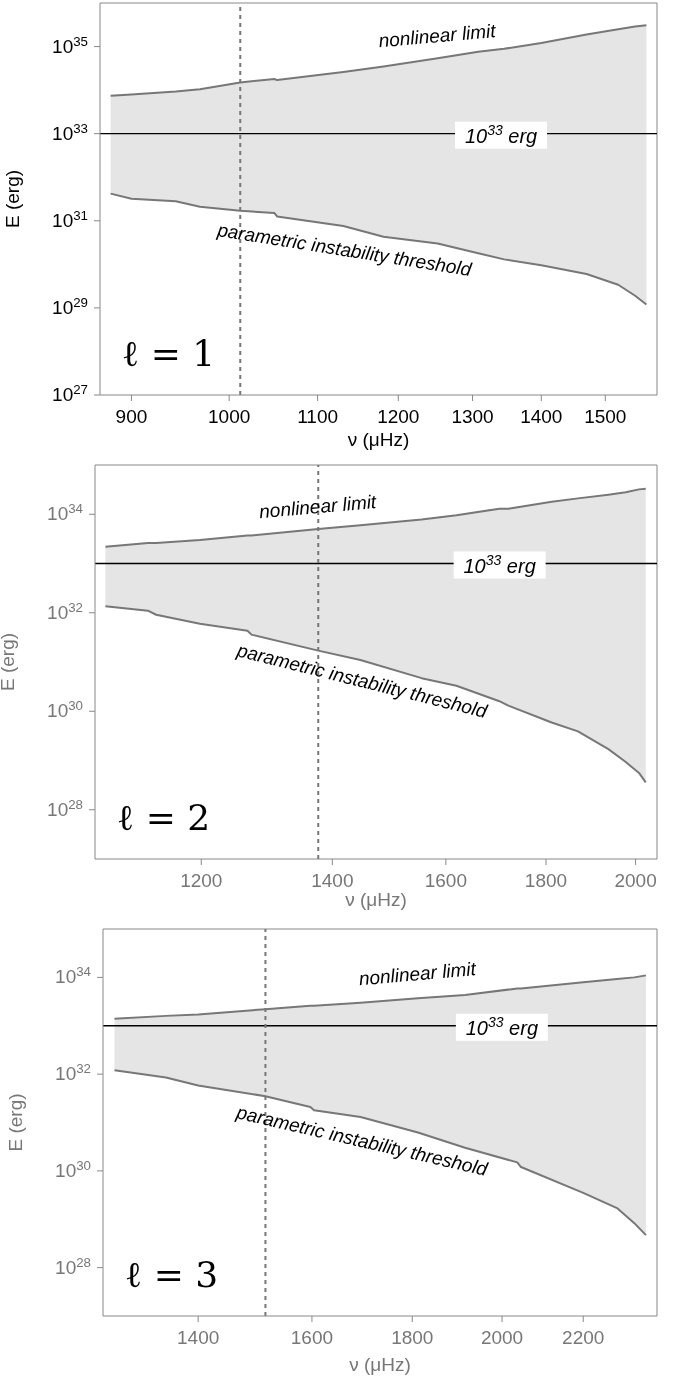  What do you see at coordinates (605, 416) in the screenshot?
I see `x-tick-label: 1500` at bounding box center [605, 416].